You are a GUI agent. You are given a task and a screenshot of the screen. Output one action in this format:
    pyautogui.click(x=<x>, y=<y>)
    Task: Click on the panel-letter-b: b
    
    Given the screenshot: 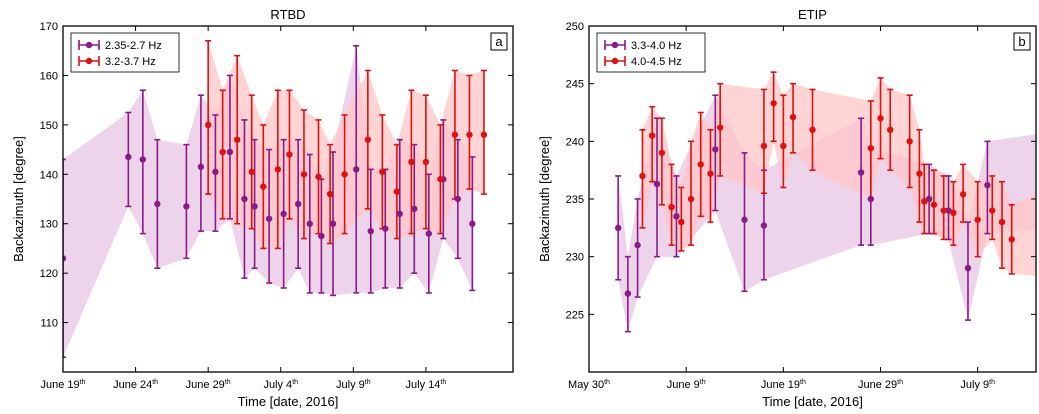 What is the action you would take?
    pyautogui.click(x=1022, y=41)
    